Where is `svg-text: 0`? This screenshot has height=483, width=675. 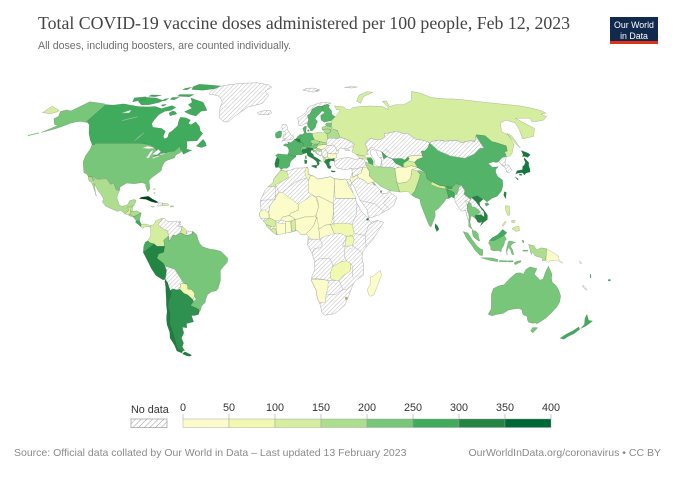 svg-text: 0 is located at coordinates (183, 408).